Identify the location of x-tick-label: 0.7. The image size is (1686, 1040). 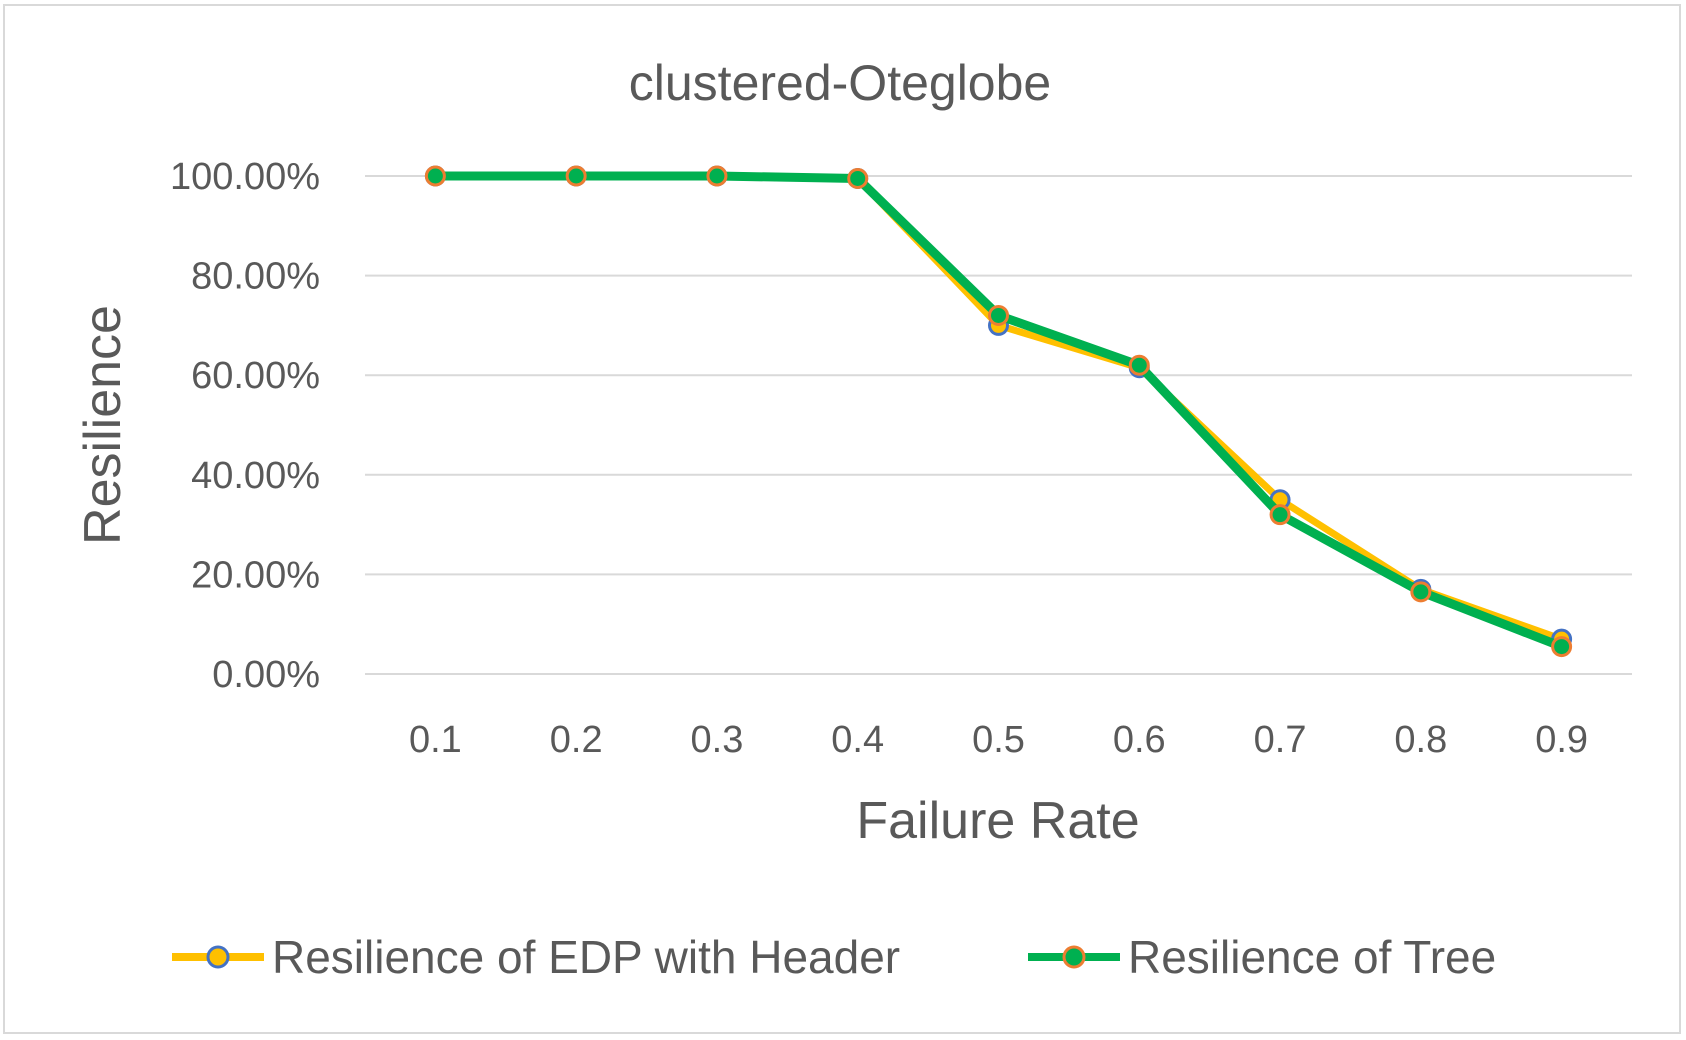
(1280, 740).